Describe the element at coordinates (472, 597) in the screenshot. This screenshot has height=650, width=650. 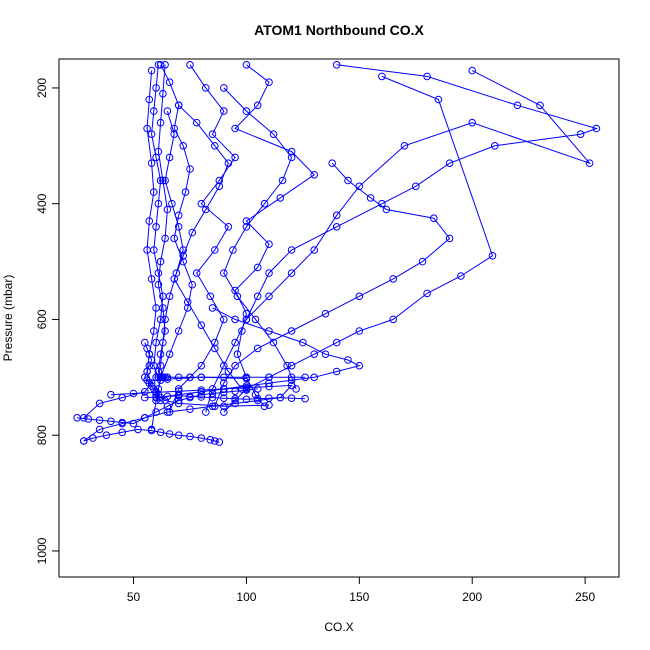
I see `x-tick-label: 200` at that location.